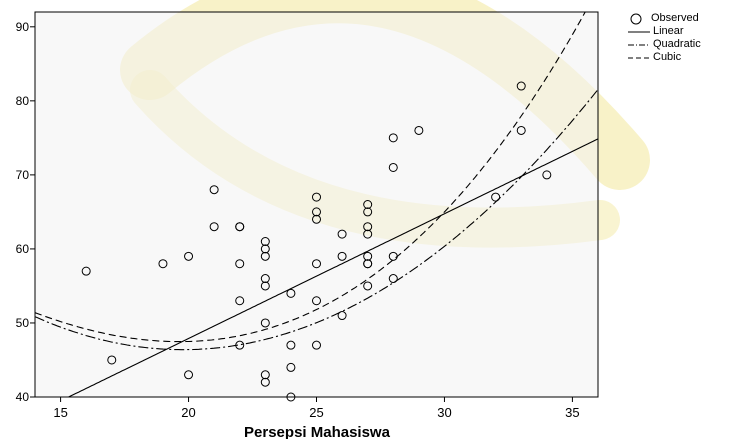  I want to click on circle-icon, so click(636, 19).